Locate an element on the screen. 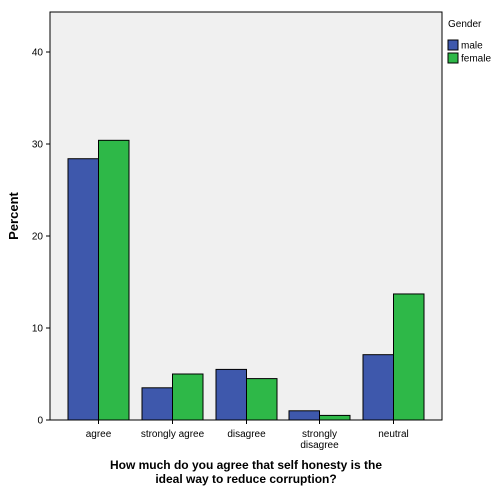  y-tick-label: 0 is located at coordinates (40, 421).